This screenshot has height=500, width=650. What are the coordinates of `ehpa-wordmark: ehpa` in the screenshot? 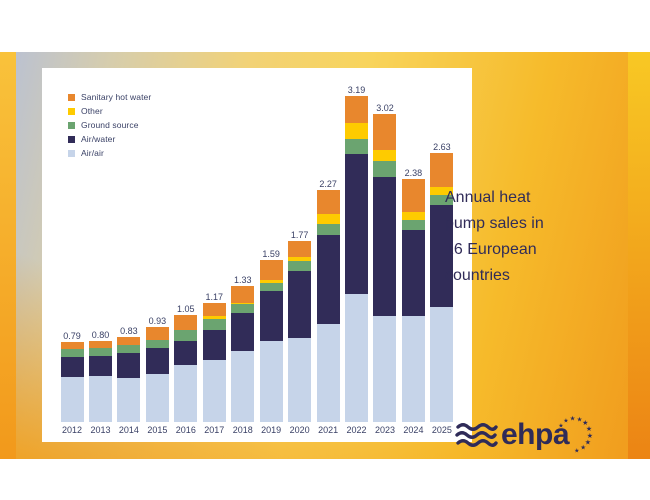 It's located at (535, 434).